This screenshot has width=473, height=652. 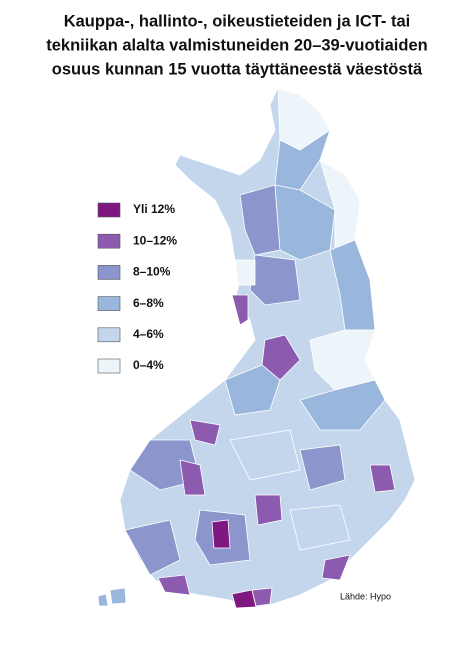 I want to click on legend-label: 8–10%, so click(x=152, y=272).